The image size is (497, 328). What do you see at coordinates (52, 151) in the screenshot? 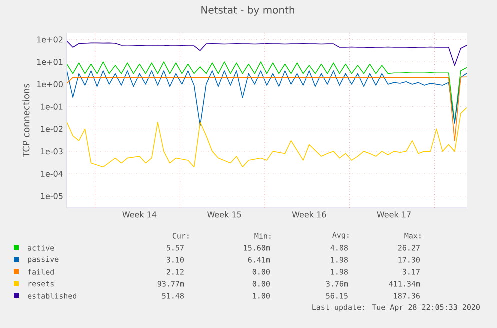
I see `y-tick-label: 1e-03` at bounding box center [52, 151].